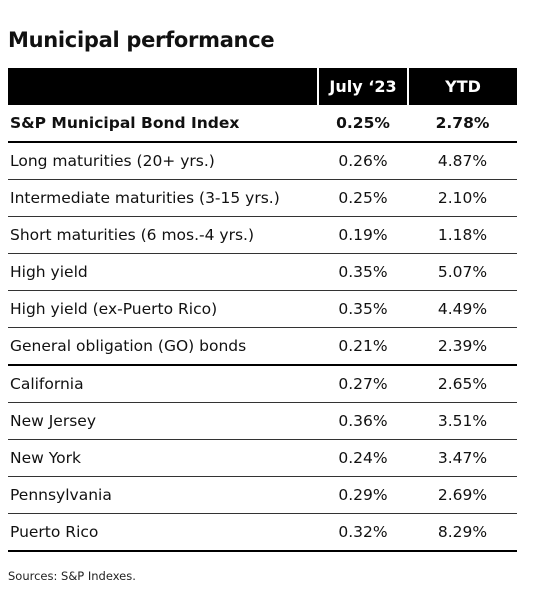 This screenshot has width=546, height=590. Describe the element at coordinates (163, 458) in the screenshot. I see `row-label: New York` at that location.